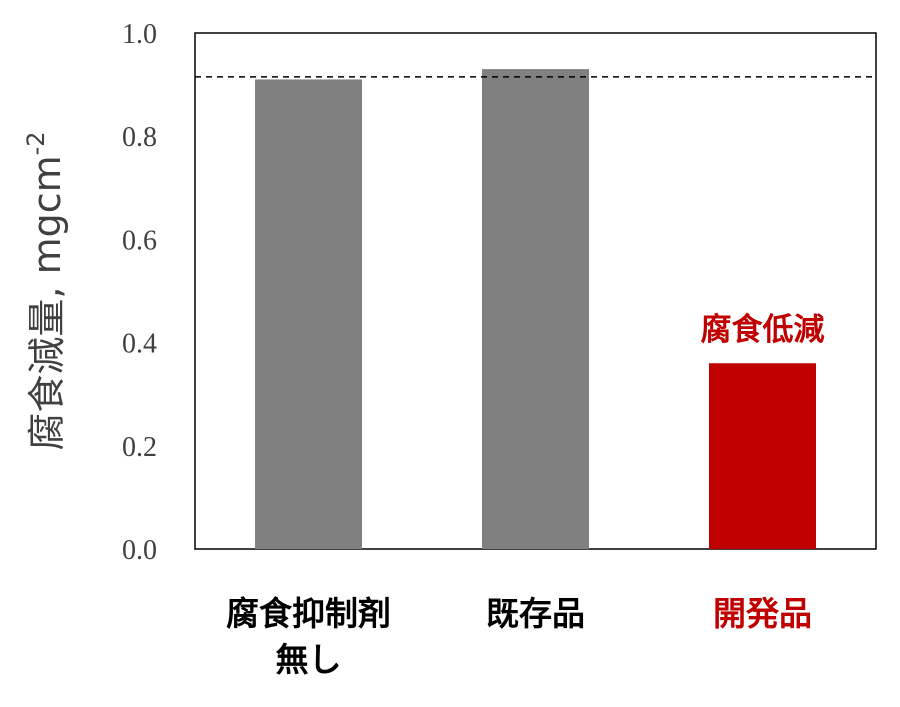  I want to click on category-label-2: 既存品, so click(535, 613).